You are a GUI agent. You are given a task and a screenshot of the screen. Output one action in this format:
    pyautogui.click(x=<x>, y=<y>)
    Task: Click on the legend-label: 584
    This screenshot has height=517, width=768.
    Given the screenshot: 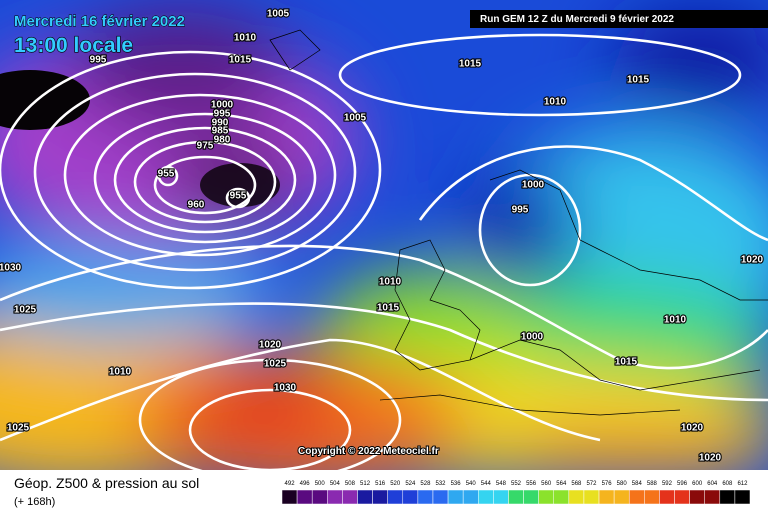 What is the action you would take?
    pyautogui.click(x=637, y=484)
    